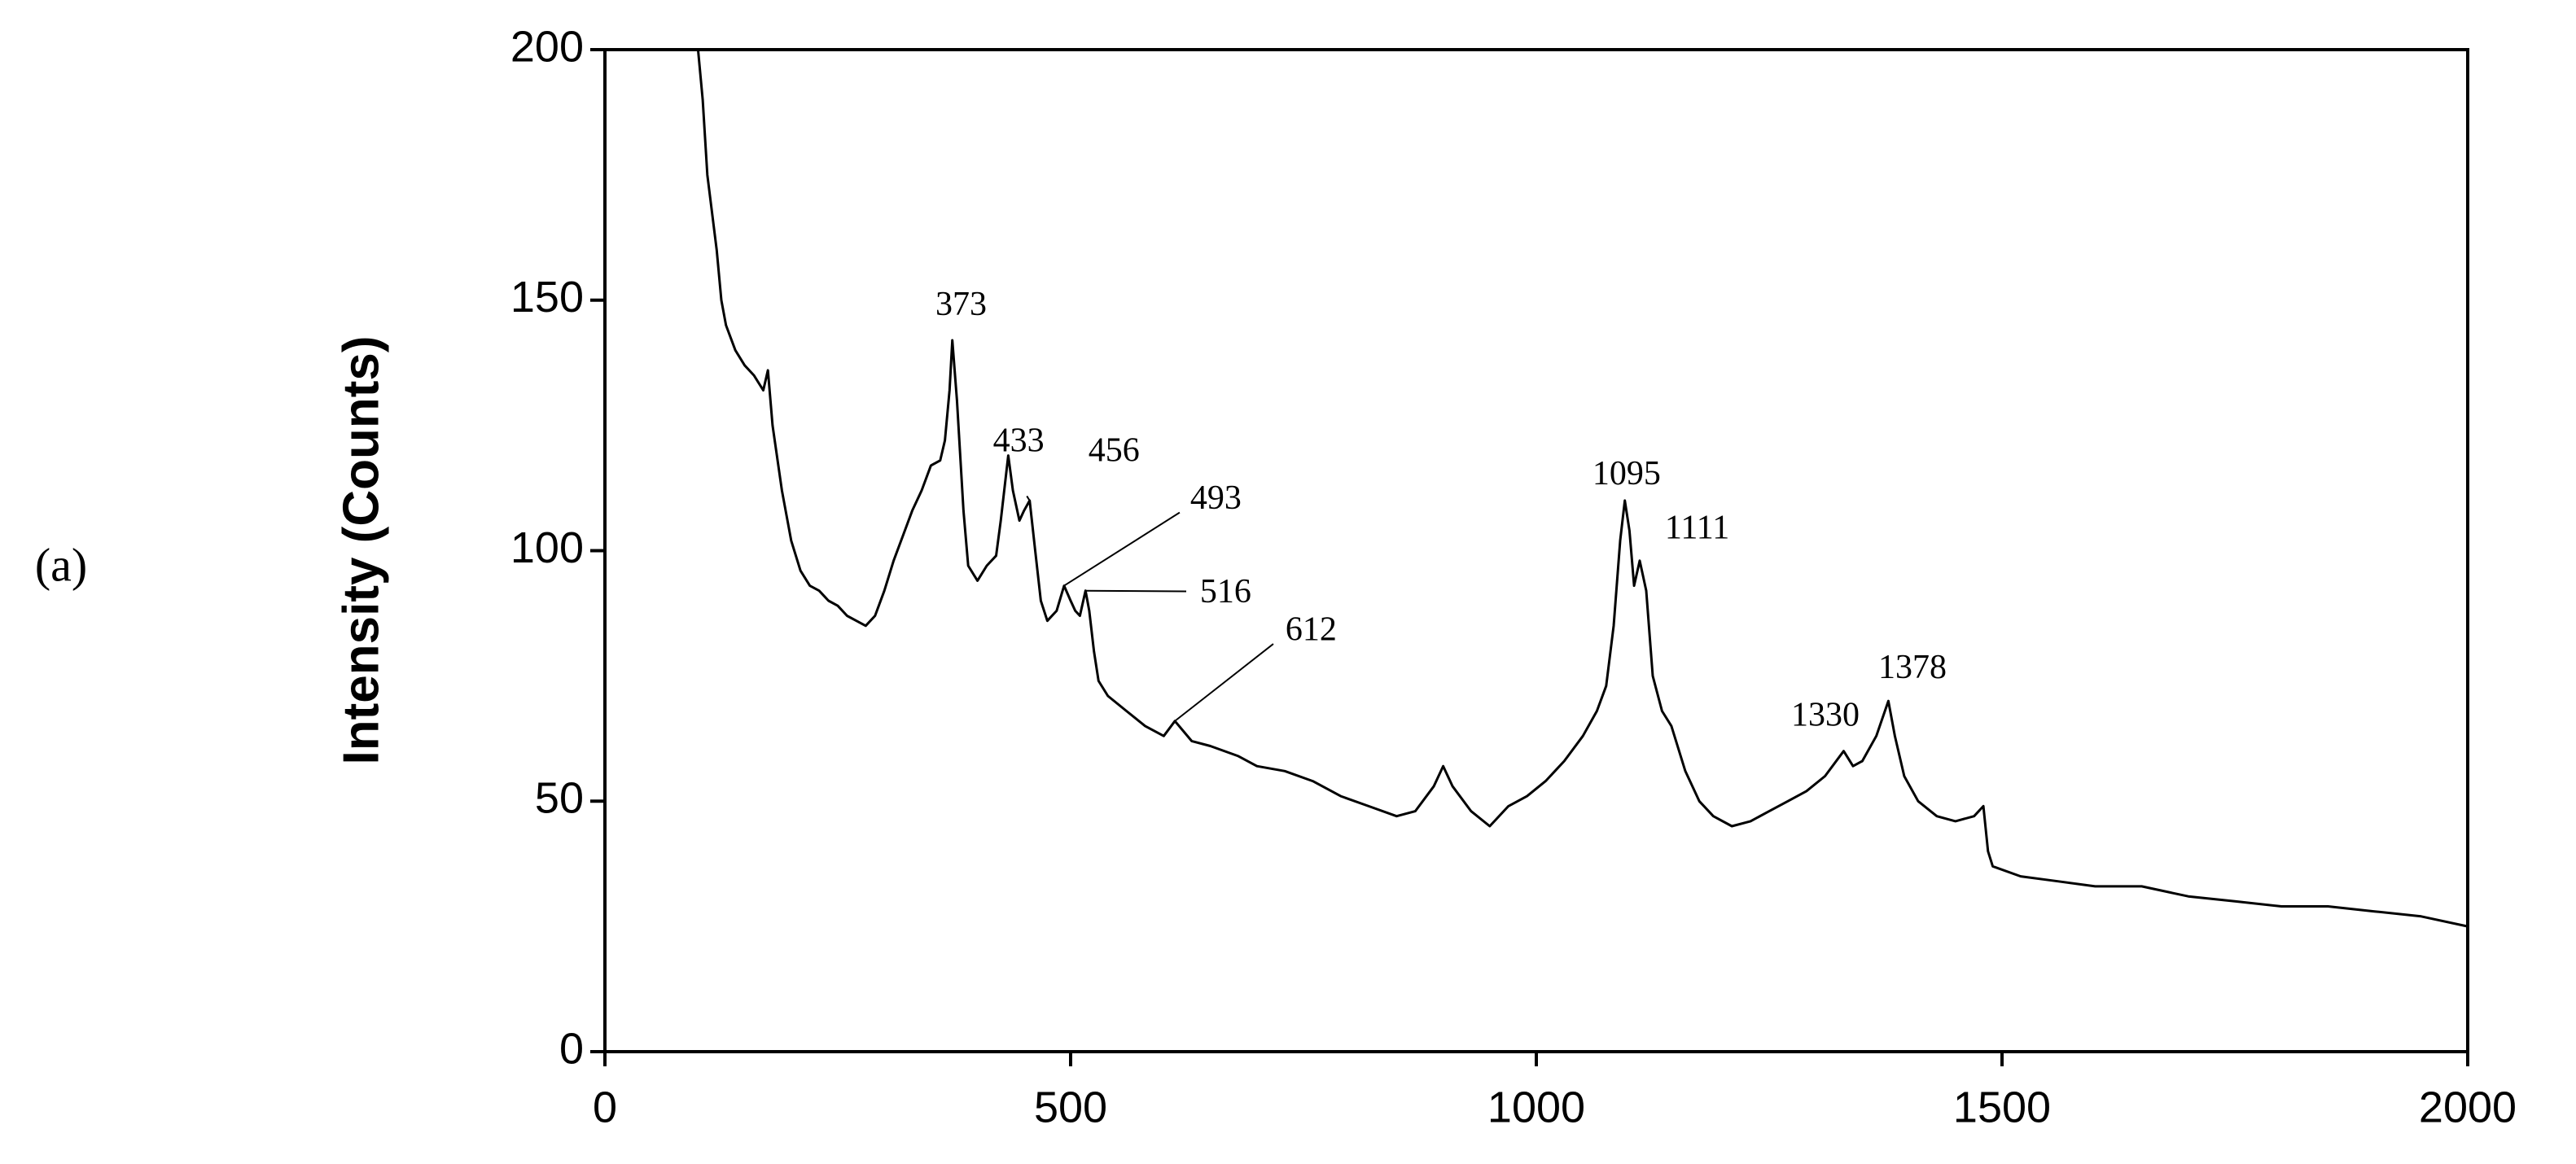 Image resolution: width=2576 pixels, height=1164 pixels. I want to click on peak-label: 433, so click(1019, 441).